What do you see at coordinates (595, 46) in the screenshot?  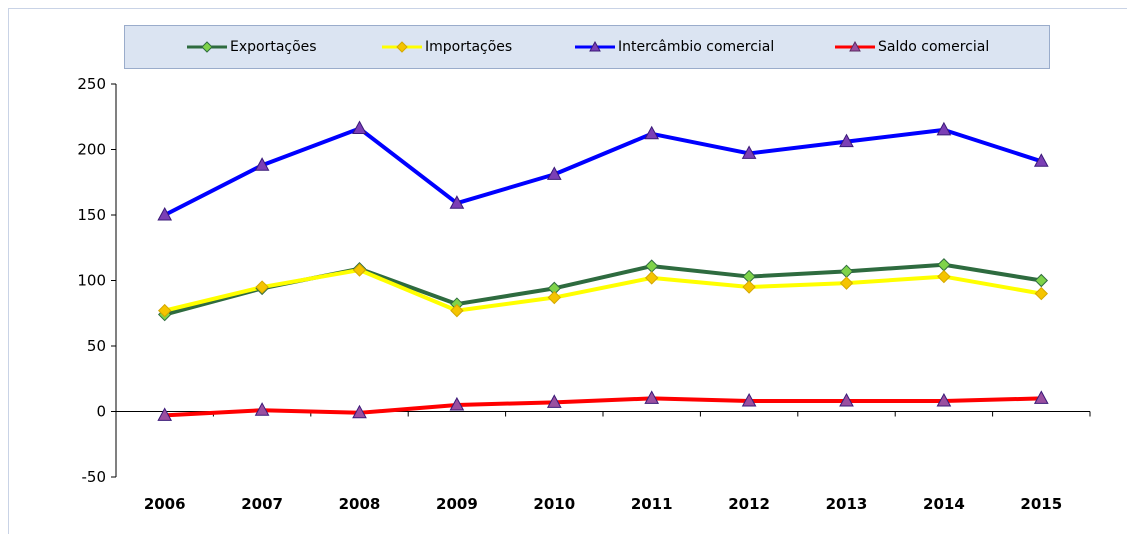 I see `legend-swatch-intercambio` at bounding box center [595, 46].